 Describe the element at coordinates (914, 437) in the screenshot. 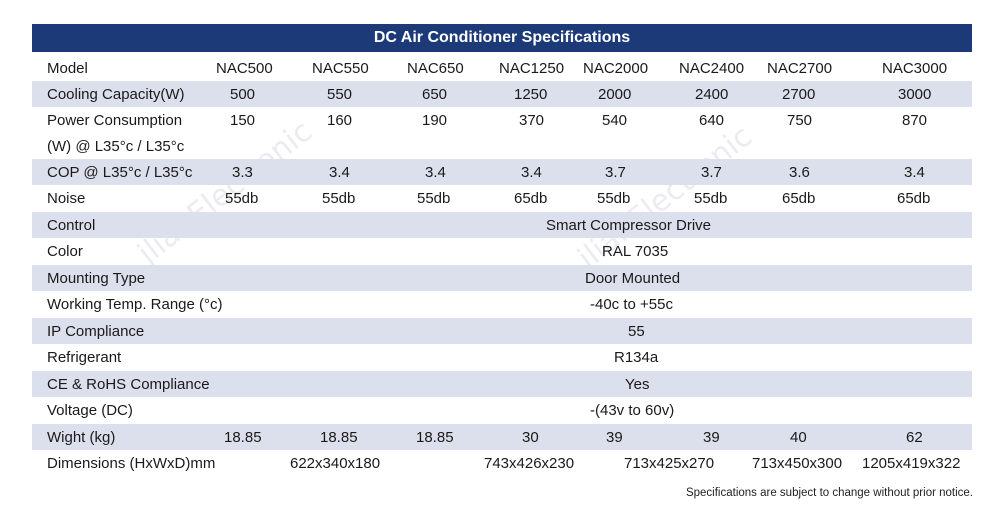

I see `cell-value: 62` at that location.